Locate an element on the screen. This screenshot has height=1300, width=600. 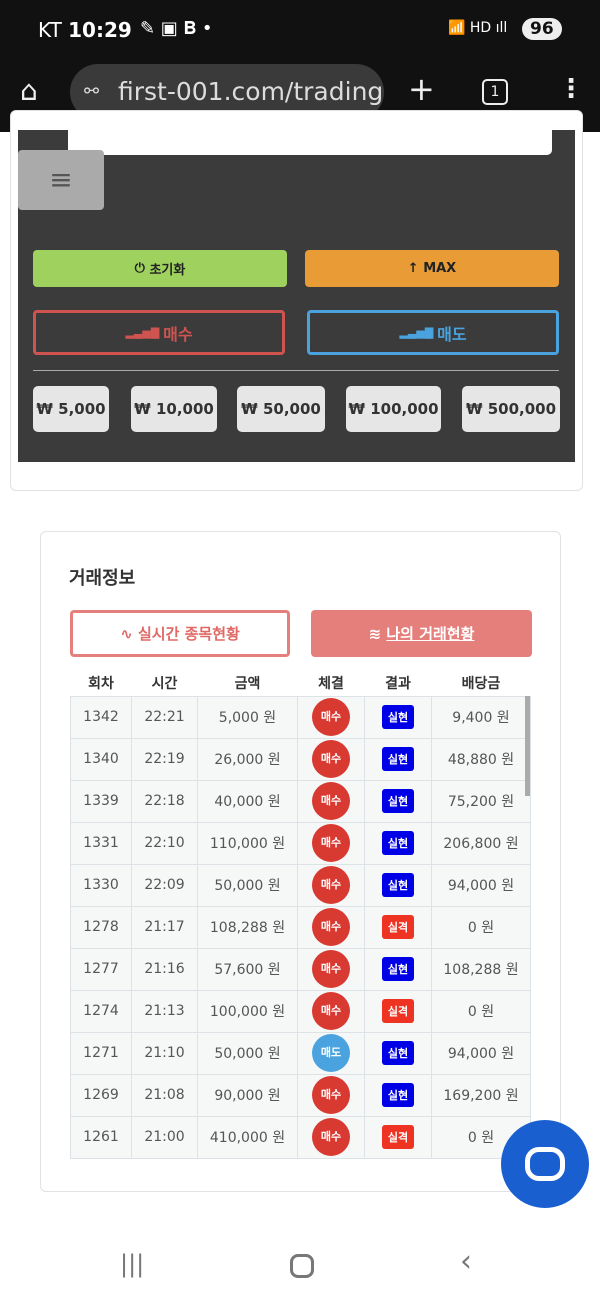
divider is located at coordinates (296, 370).